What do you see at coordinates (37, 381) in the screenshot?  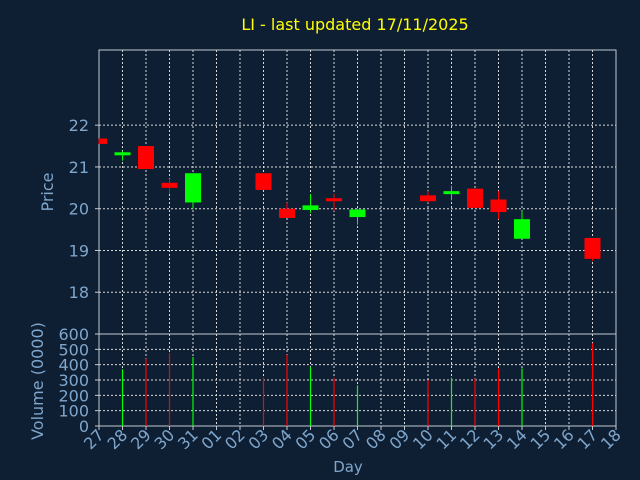 I see `volume-axis-label: Volume (0000)` at bounding box center [37, 381].